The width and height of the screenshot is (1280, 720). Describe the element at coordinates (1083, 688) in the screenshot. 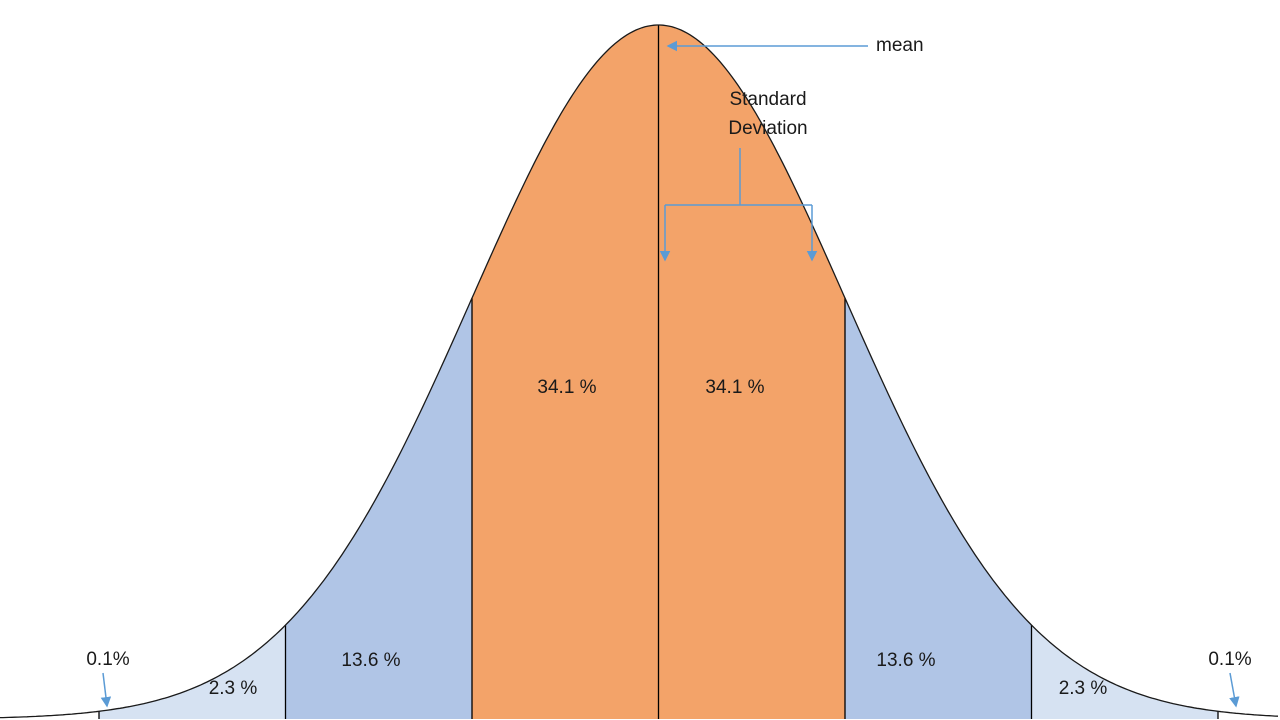

I see `region-right-2sd-label: 2.3 %` at that location.